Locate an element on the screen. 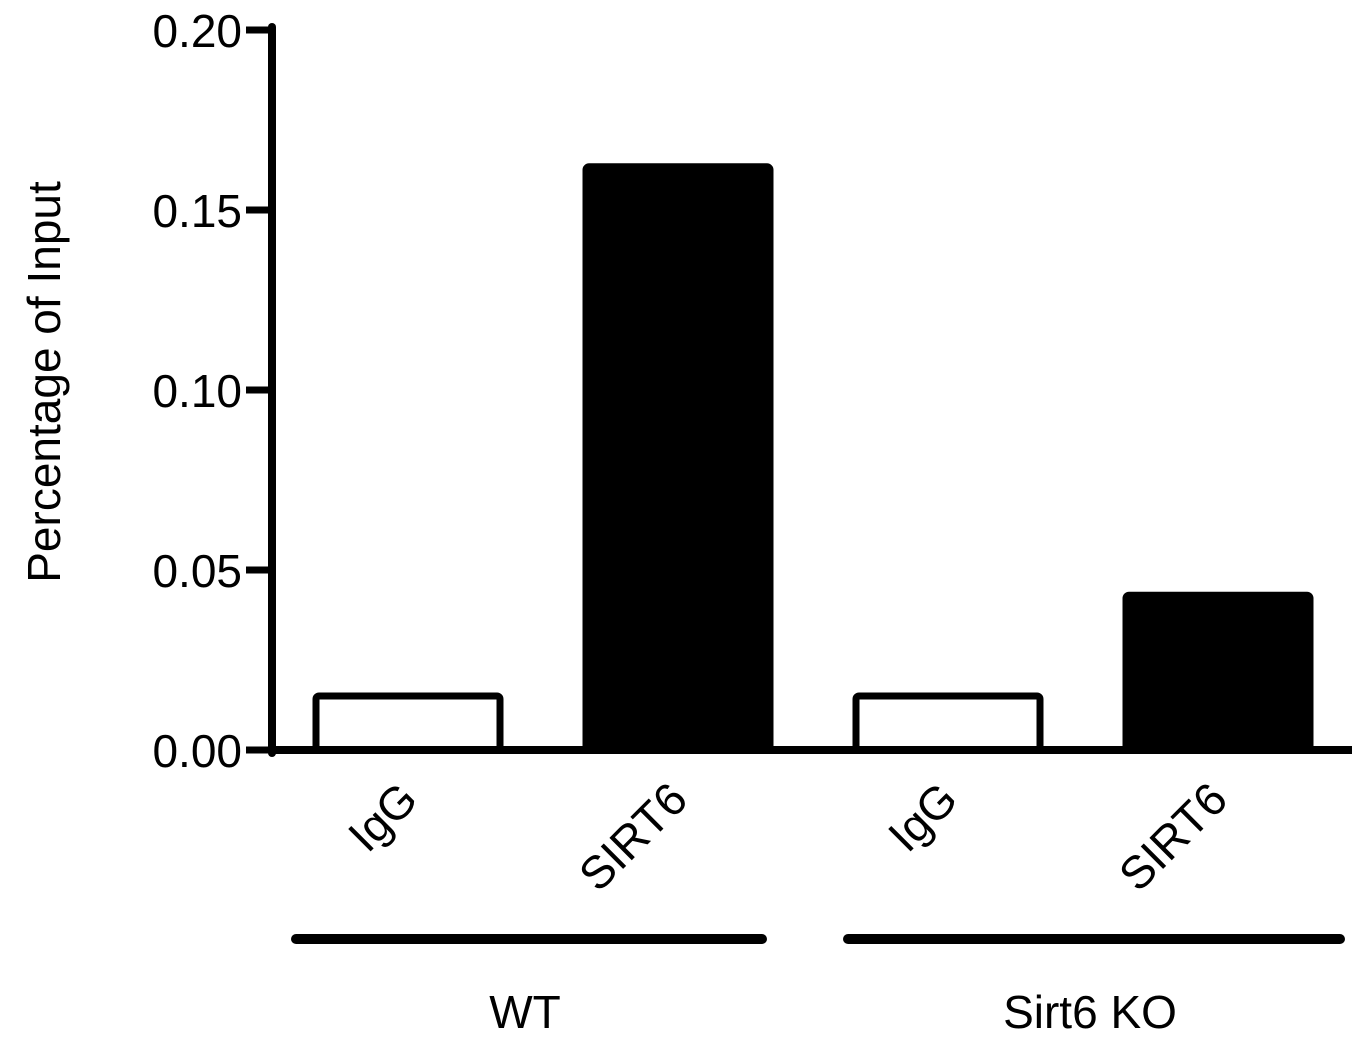 The image size is (1360, 1040). y-tick-label: 0.05 is located at coordinates (197, 571).